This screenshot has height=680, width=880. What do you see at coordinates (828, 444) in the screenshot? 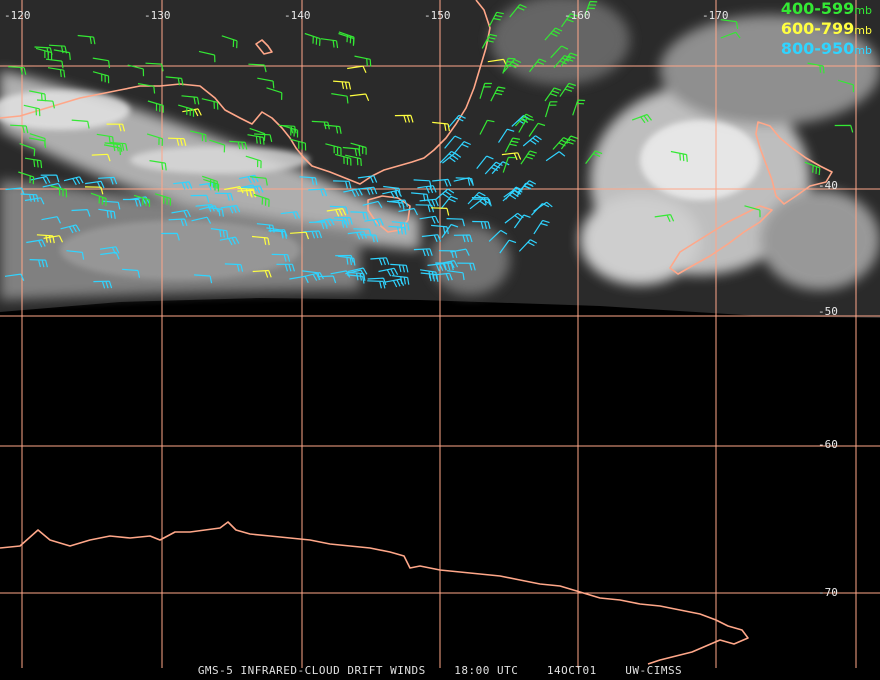
I see `lat-label-60: -60` at bounding box center [828, 444].